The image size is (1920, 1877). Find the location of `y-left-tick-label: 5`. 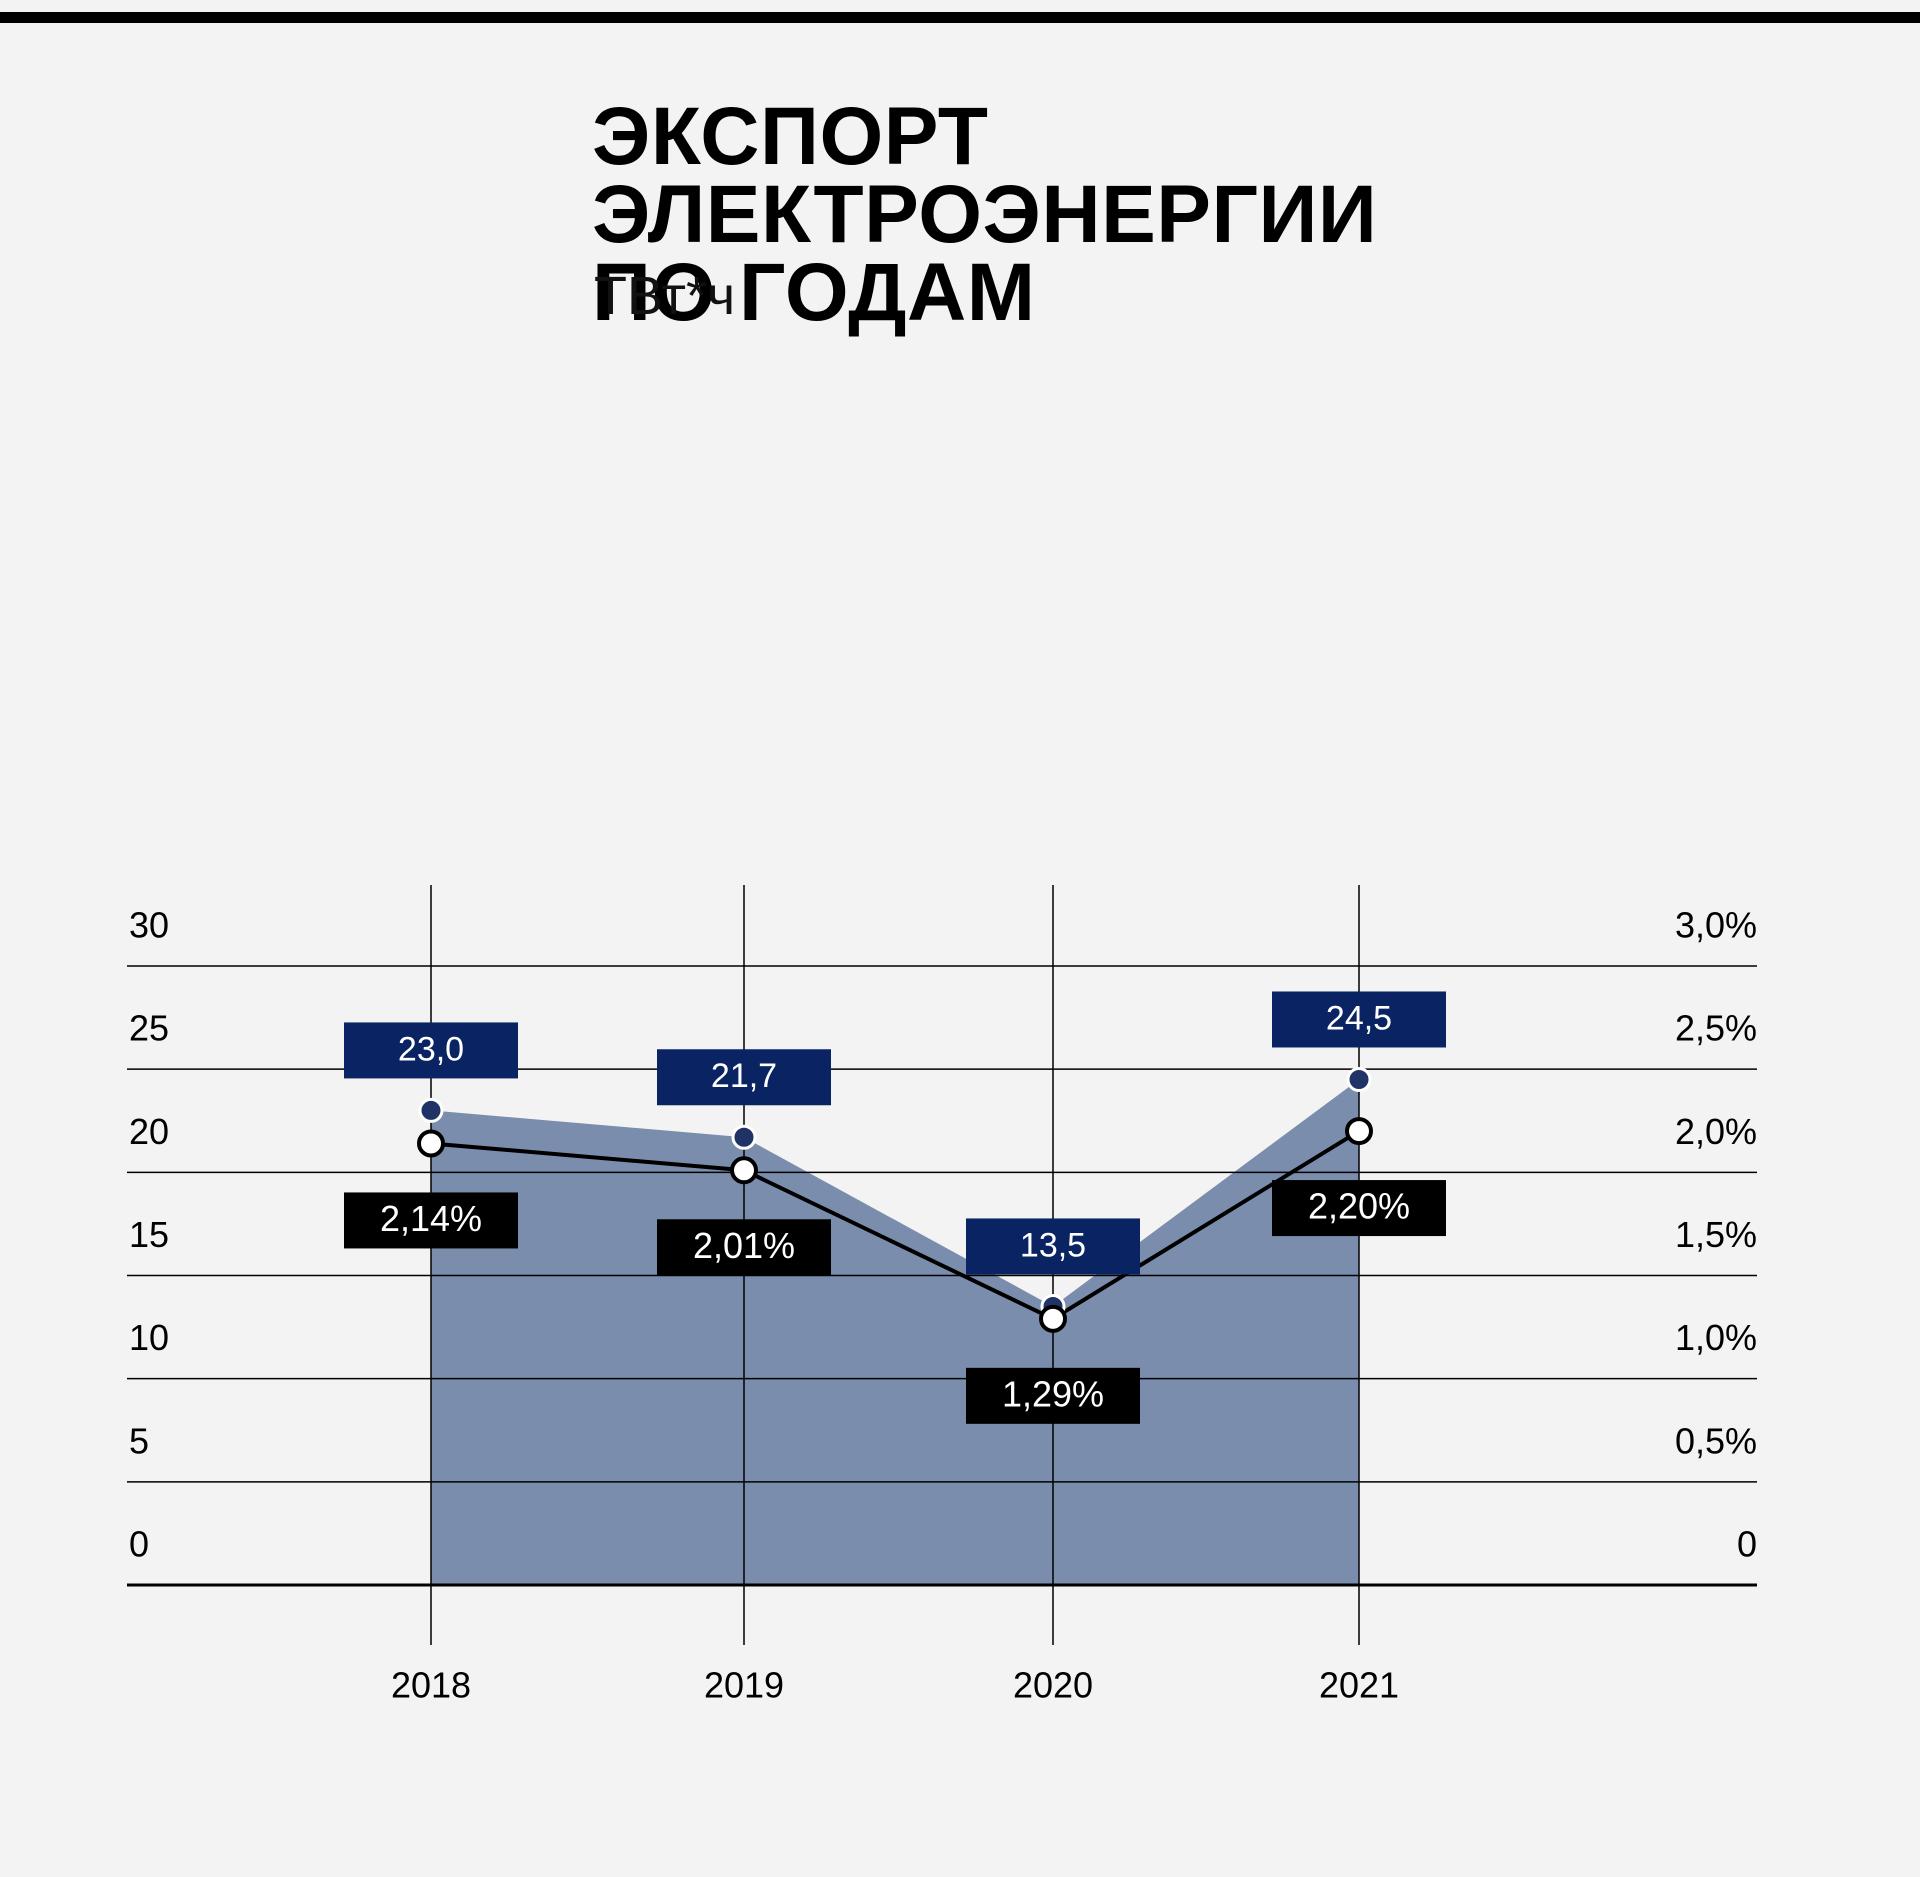

y-left-tick-label: 5 is located at coordinates (139, 1440).